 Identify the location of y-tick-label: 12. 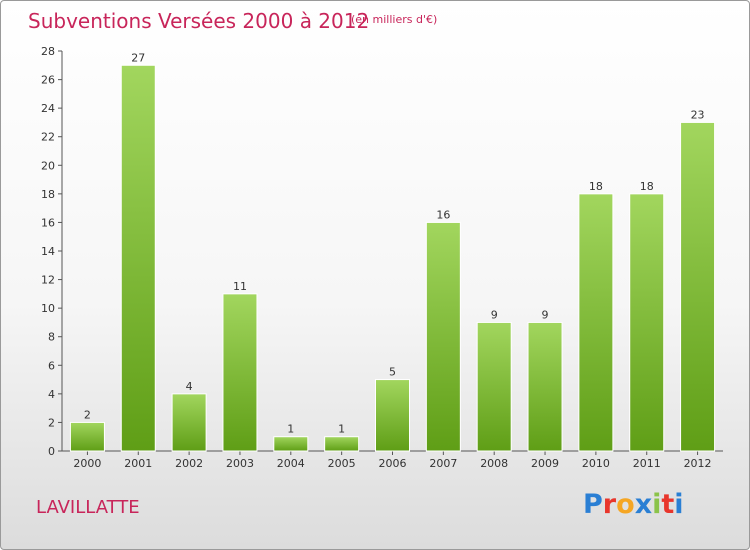
(48, 280).